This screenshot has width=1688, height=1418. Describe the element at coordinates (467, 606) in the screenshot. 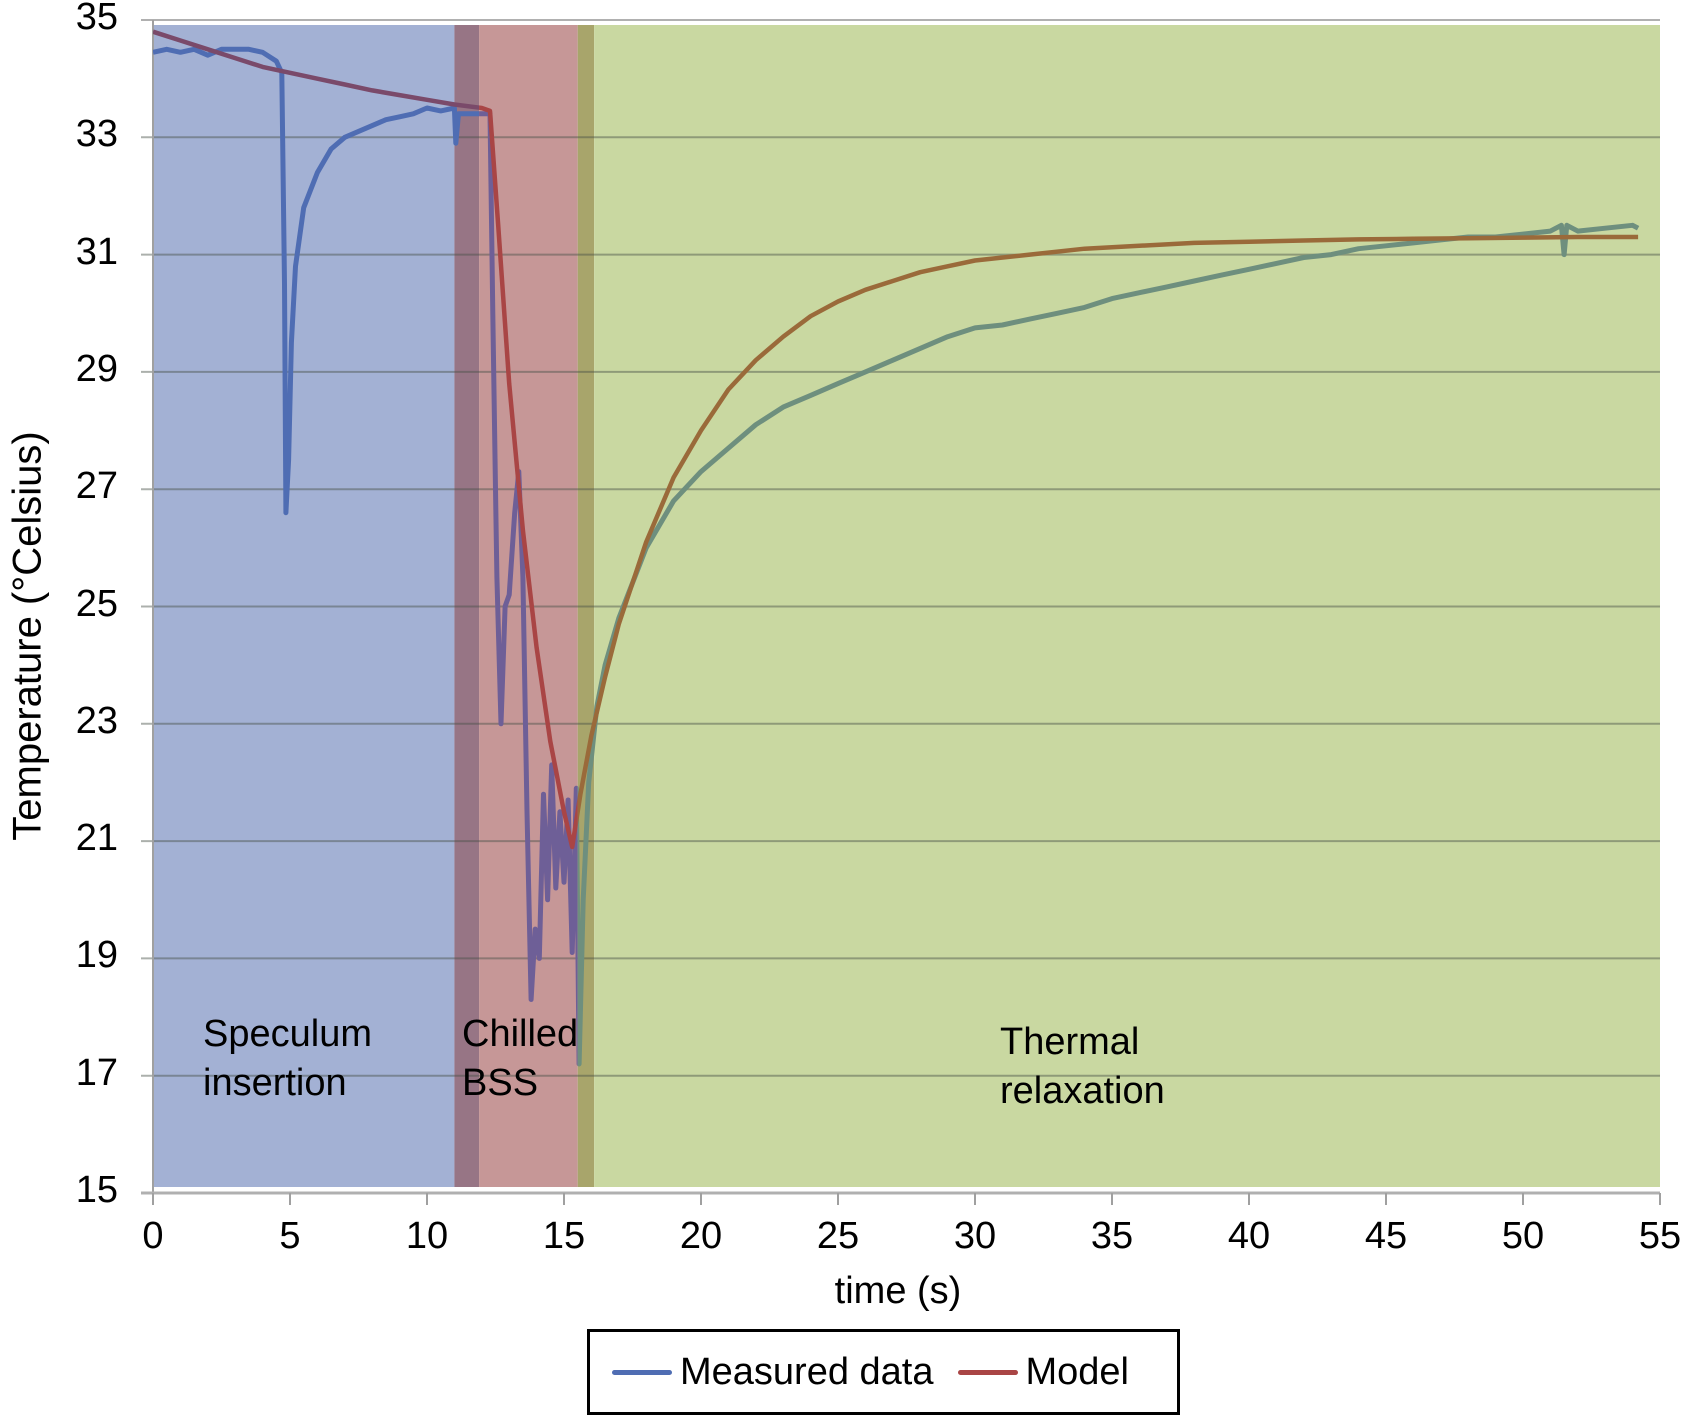

I see `region-overlap-speculum-chilled` at that location.